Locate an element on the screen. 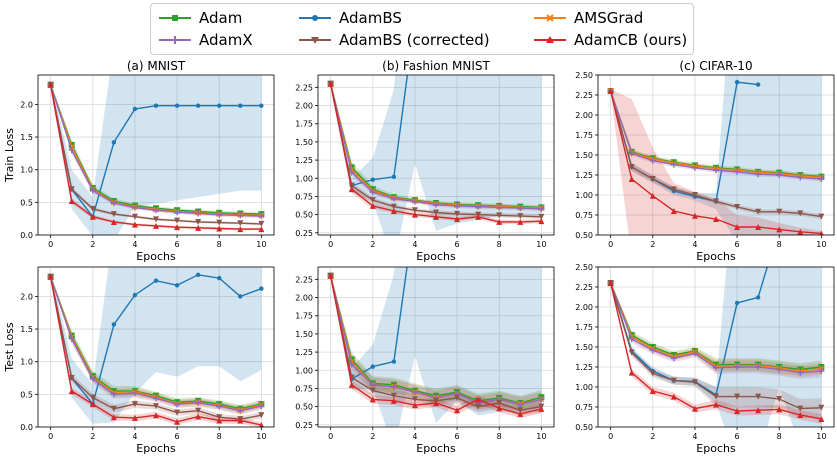 The image size is (837, 459). panel-title: (a) MNIST is located at coordinates (156, 66).